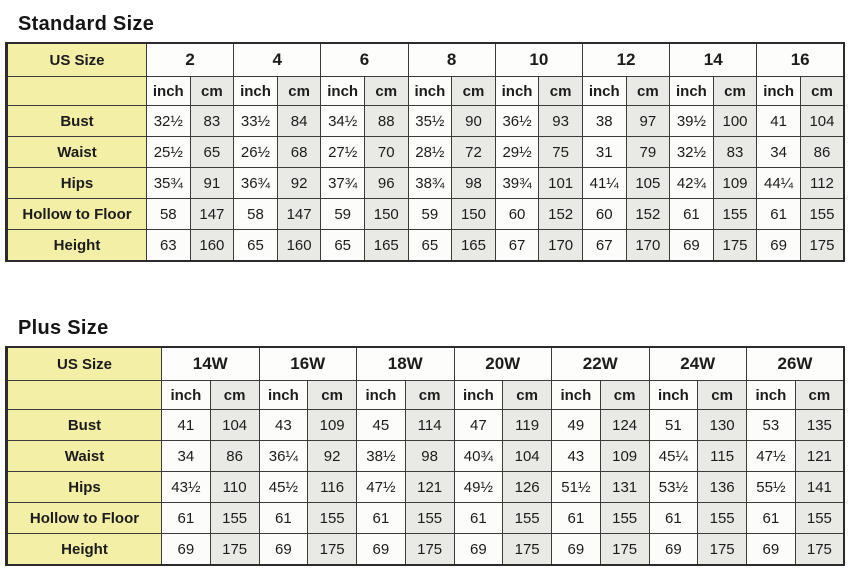  I want to click on measurement-value-cell: 136, so click(722, 487).